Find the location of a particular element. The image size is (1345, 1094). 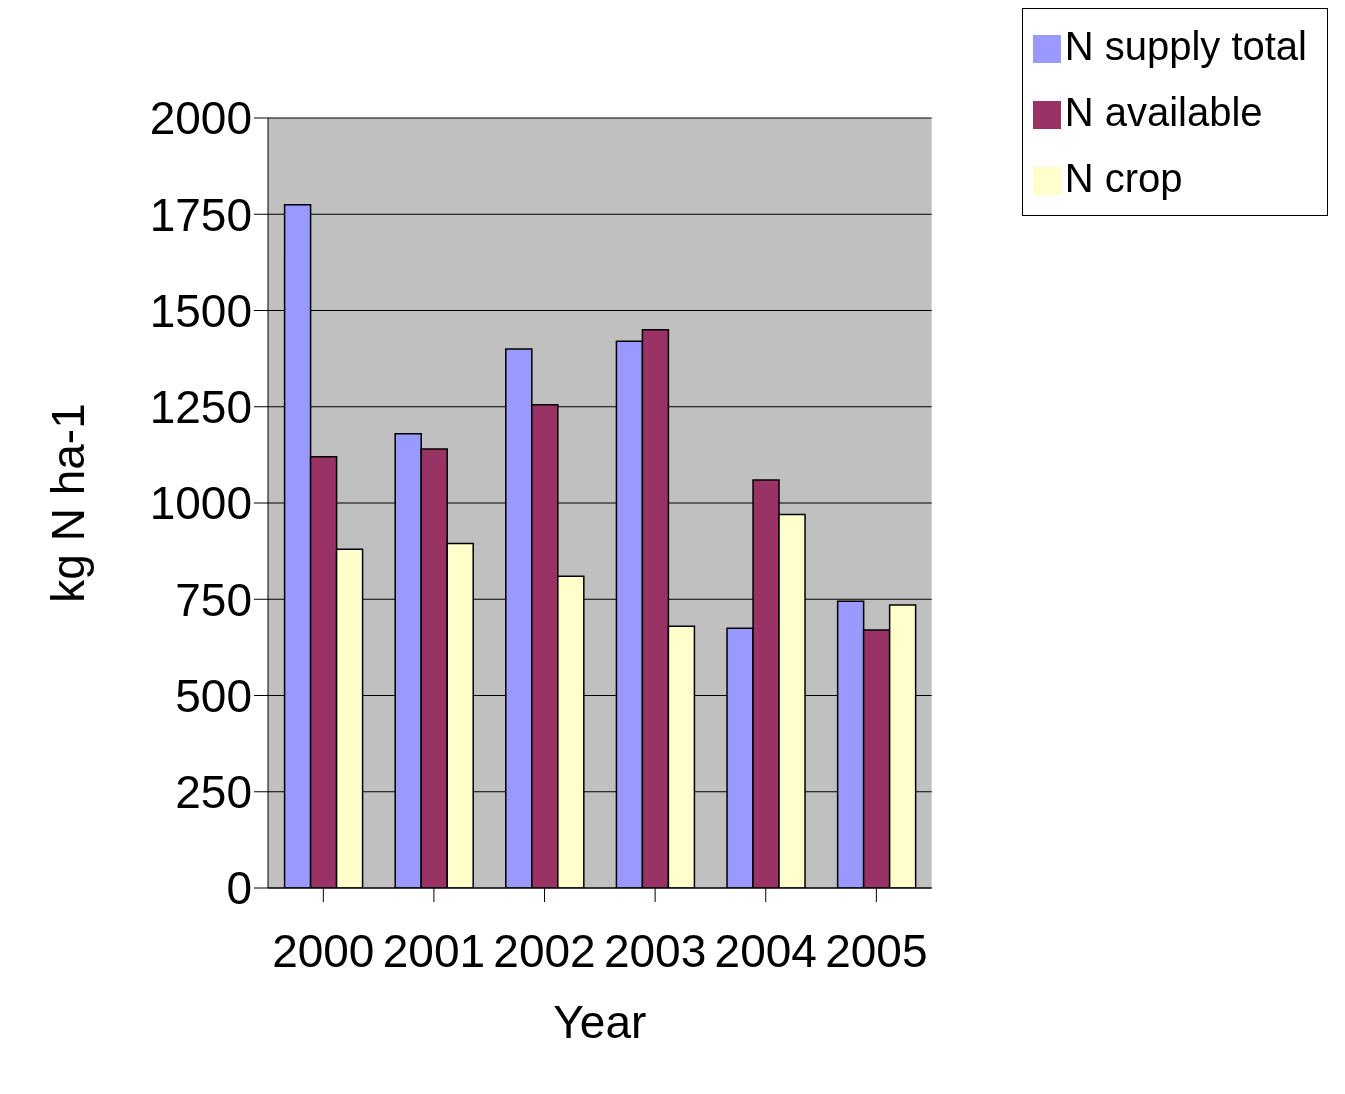

x-tick-label: 2005 is located at coordinates (876, 950).